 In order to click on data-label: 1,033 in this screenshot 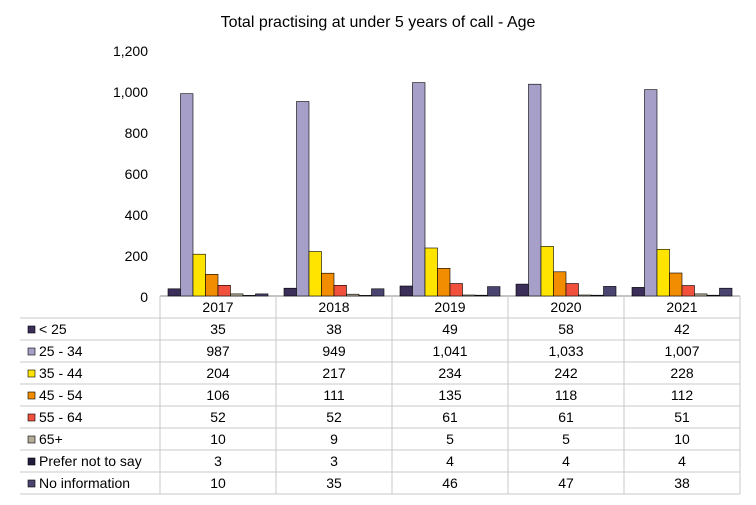, I will do `click(565, 351)`.